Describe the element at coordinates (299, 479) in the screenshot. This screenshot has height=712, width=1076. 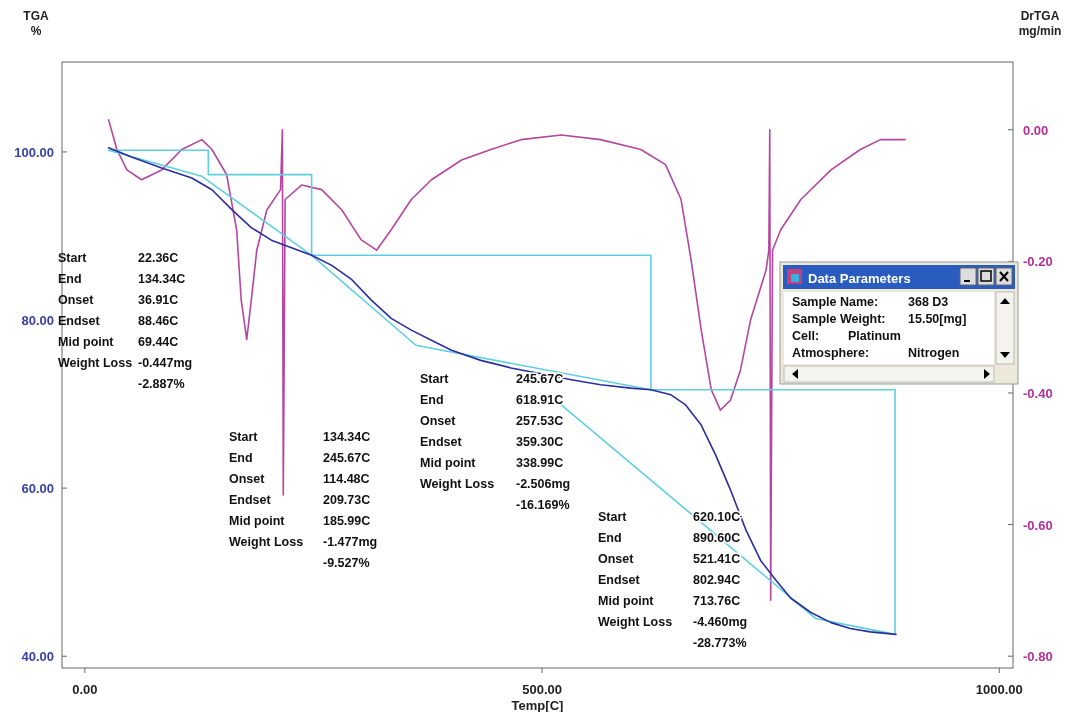
I see `text: Onset 114.48C` at that location.